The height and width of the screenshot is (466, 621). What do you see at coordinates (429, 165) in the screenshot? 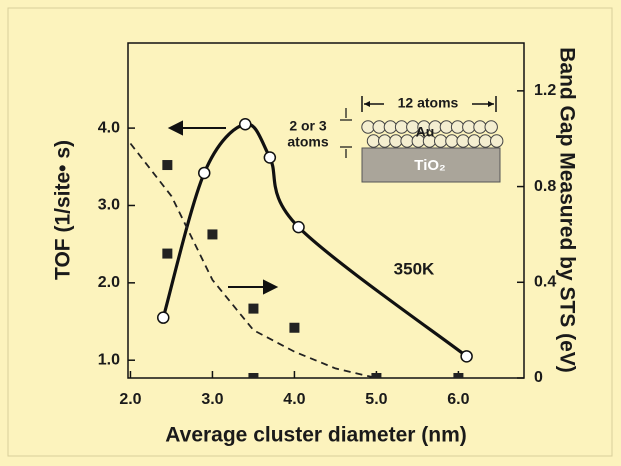
I see `inset-support-label: TiO₂` at bounding box center [429, 165].